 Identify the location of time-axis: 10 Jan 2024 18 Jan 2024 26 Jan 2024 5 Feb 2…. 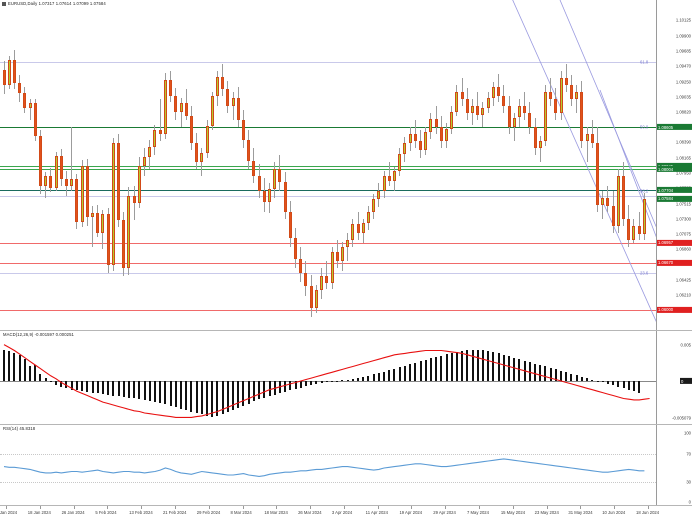
(346, 512).